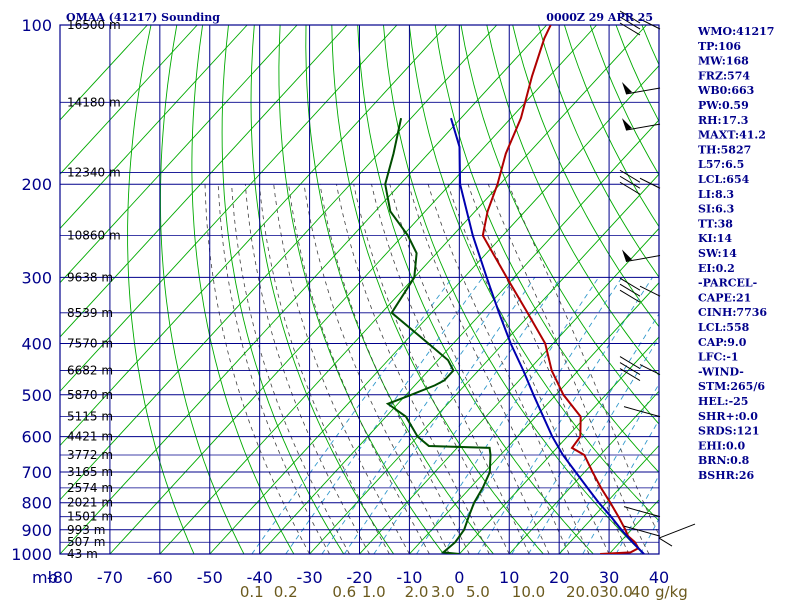 The image size is (800, 600). Describe the element at coordinates (286, 591) in the screenshot. I see `mixing-ratio-label: 0.2` at that location.